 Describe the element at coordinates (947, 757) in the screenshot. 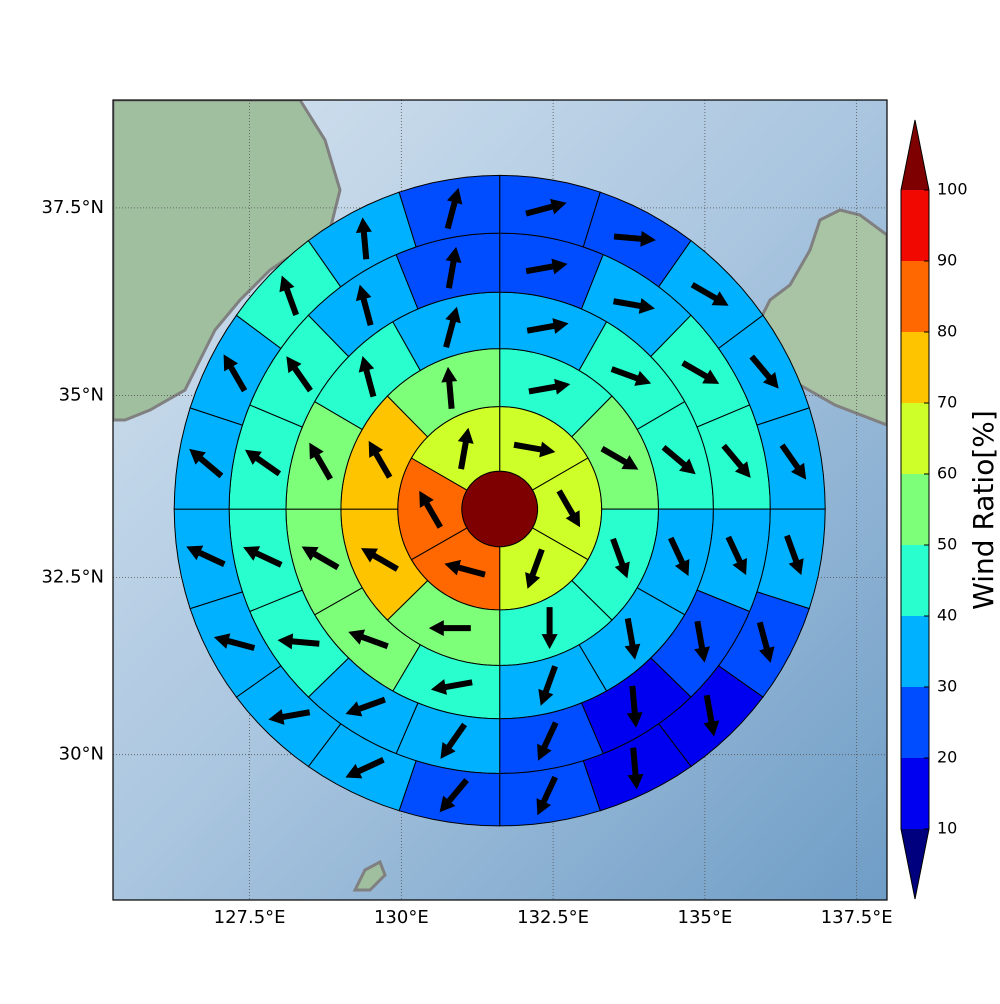

I see `colorbar-tick-label: 20` at that location.